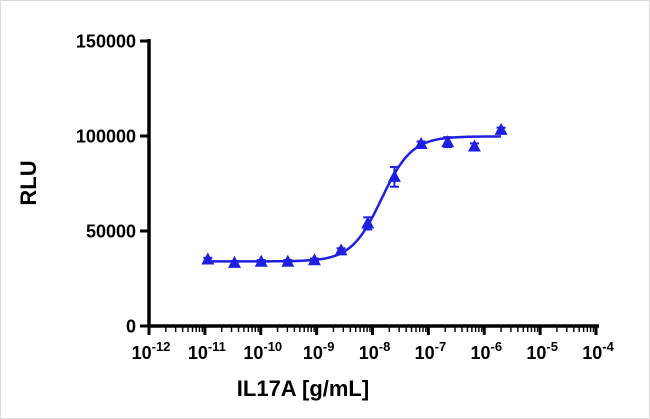 This screenshot has height=419, width=650. I want to click on y-tick-label: 0, so click(131, 327).